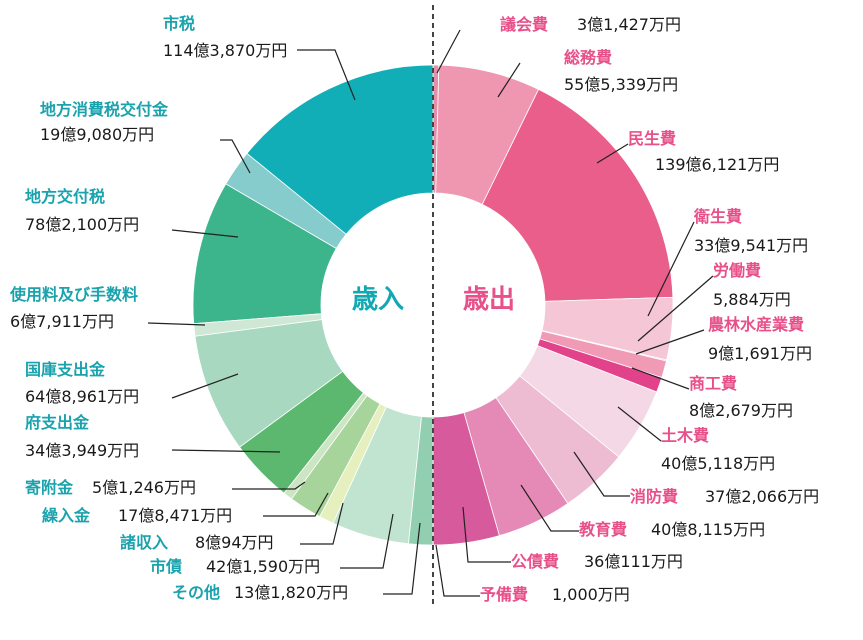 The width and height of the screenshot is (863, 640). Describe the element at coordinates (762, 496) in the screenshot. I see `expense-label-amount-8: 37億2,066万円` at that location.